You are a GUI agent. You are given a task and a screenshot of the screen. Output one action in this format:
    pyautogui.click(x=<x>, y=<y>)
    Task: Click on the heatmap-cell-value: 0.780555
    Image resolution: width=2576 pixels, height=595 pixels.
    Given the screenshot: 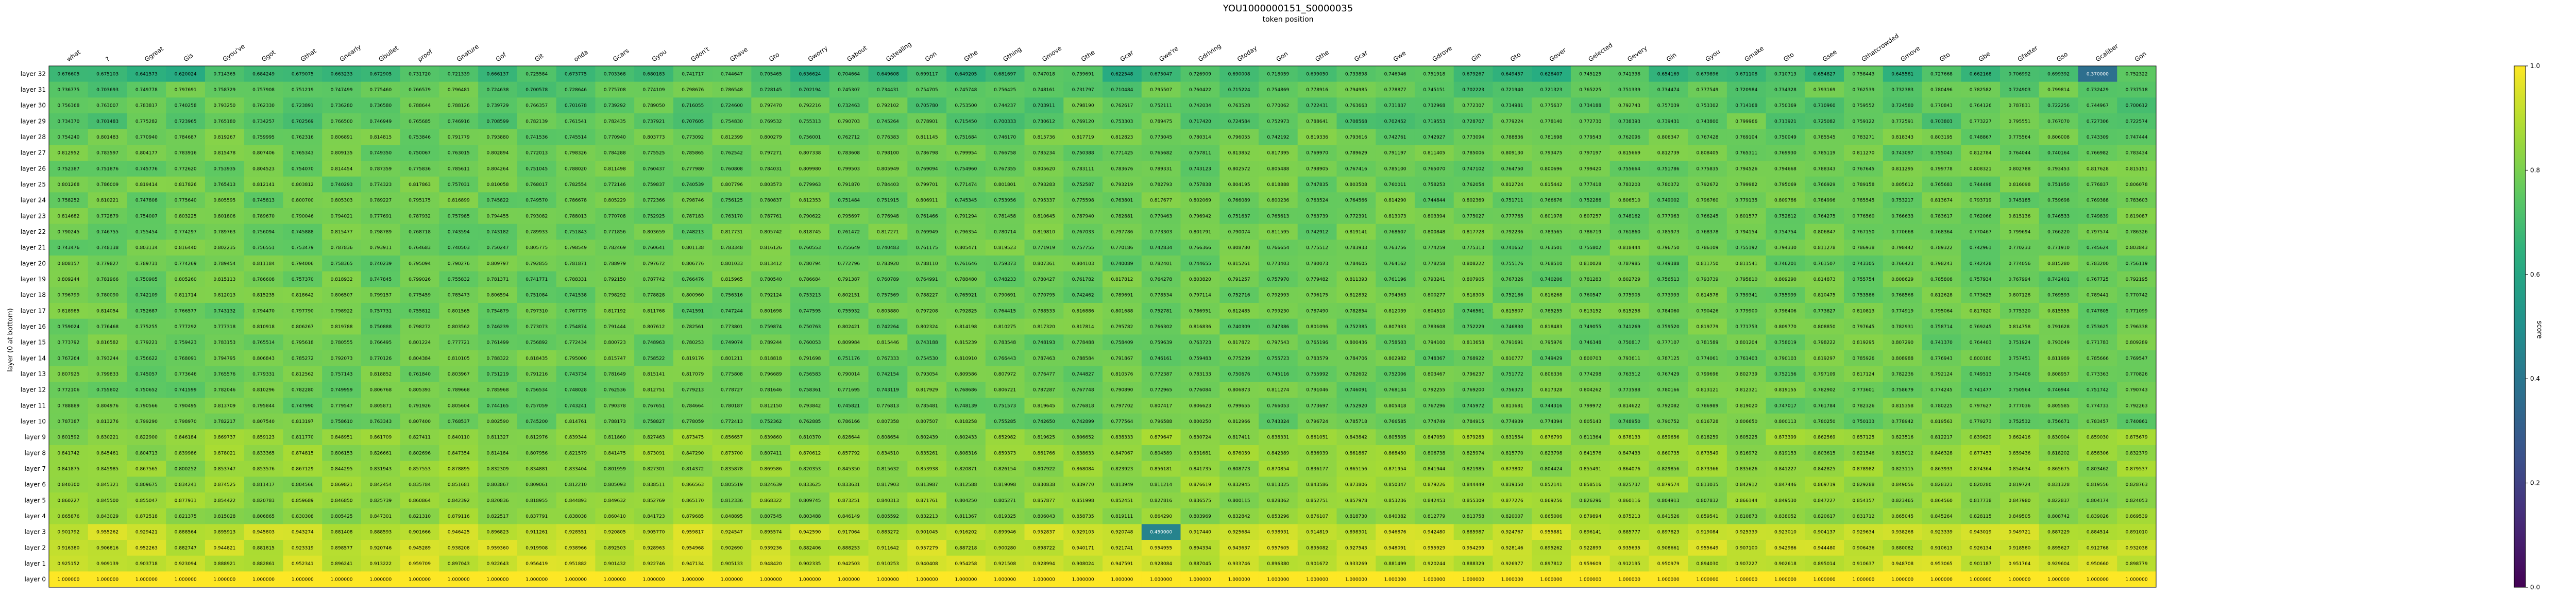 What is the action you would take?
    pyautogui.click(x=342, y=343)
    